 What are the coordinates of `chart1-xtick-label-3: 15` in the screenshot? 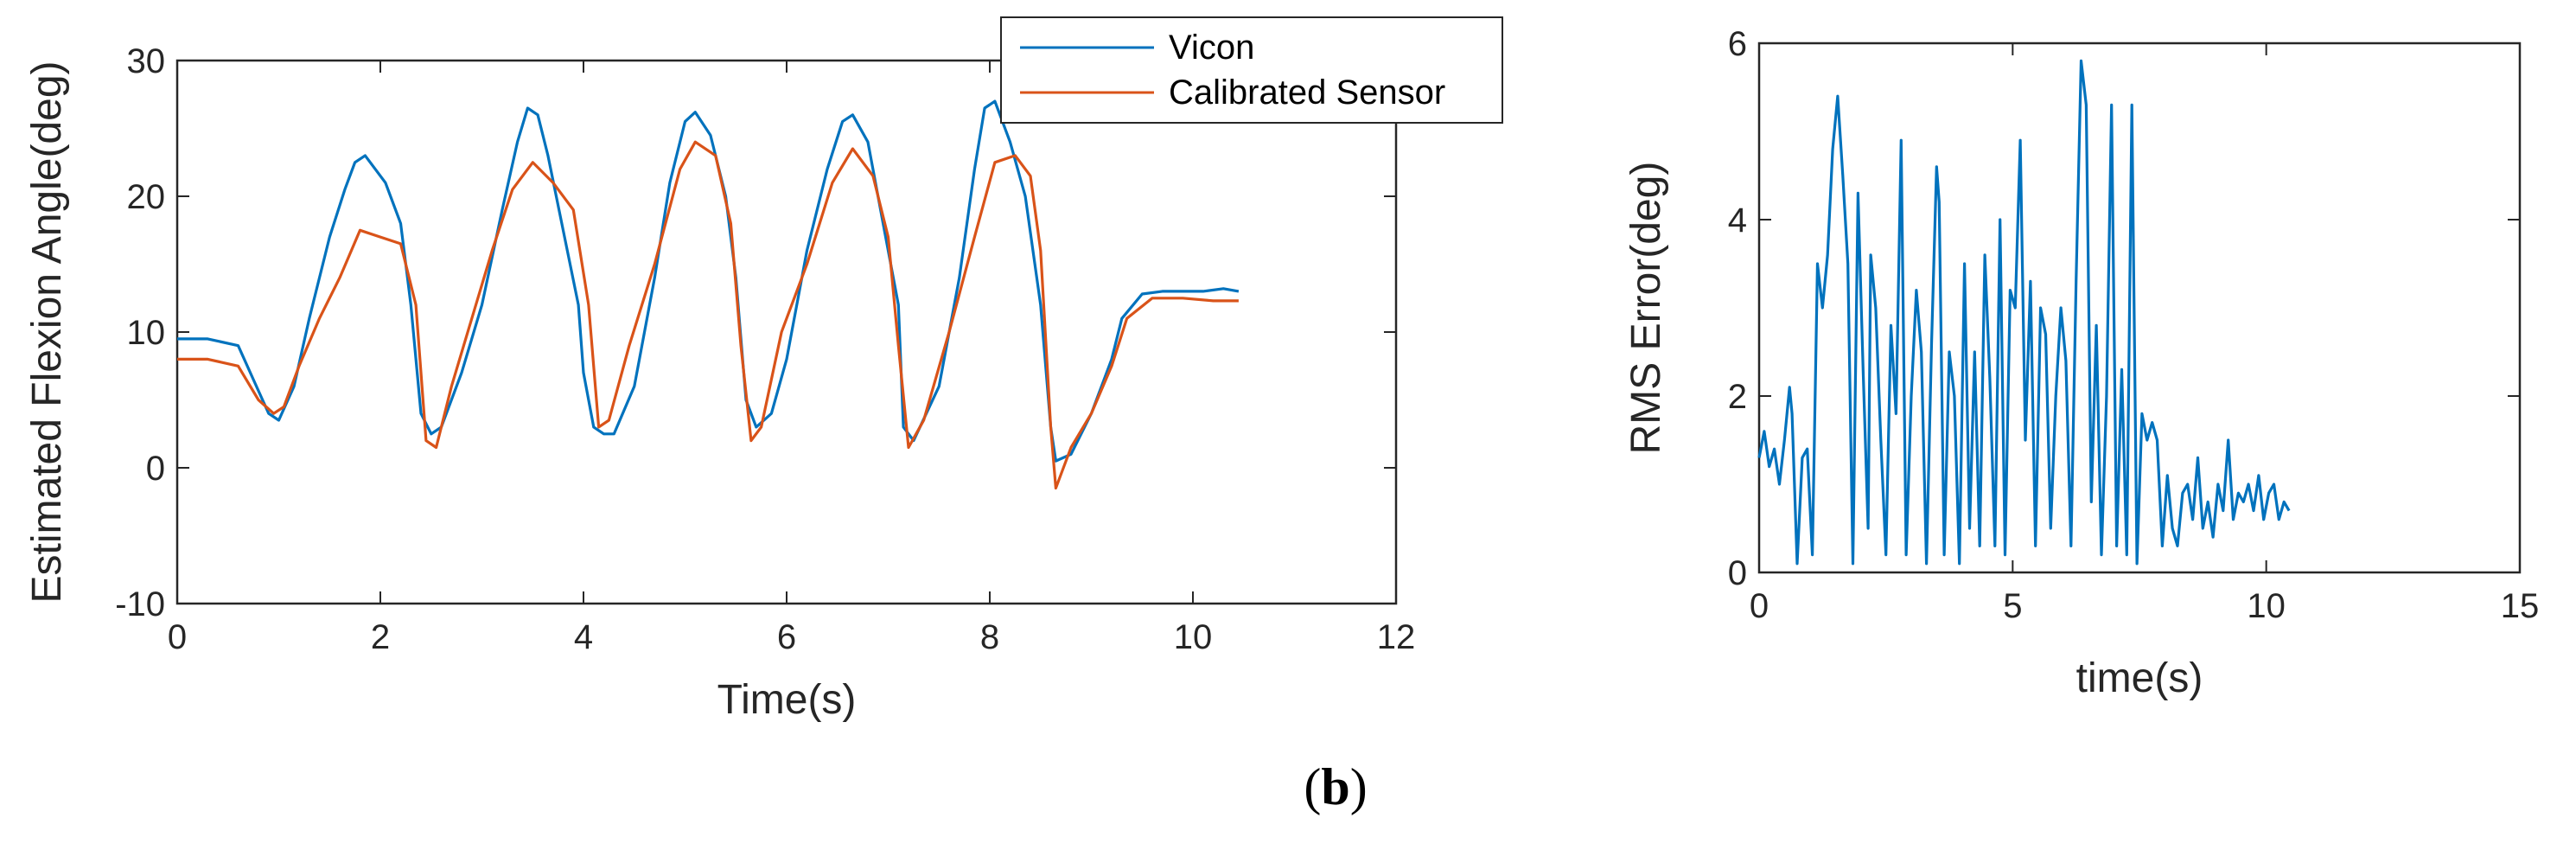 It's located at (2520, 606).